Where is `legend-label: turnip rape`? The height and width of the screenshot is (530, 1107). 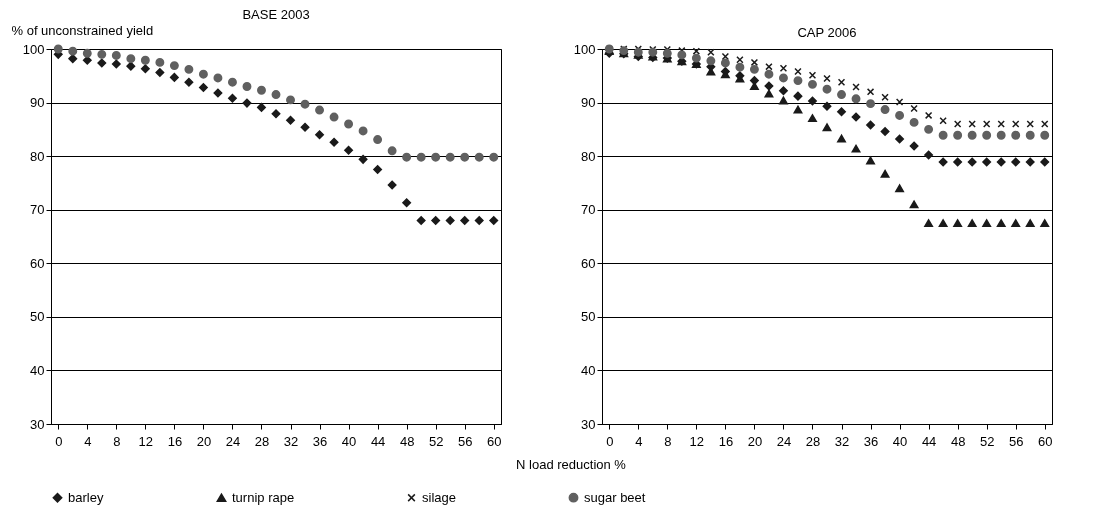
legend-label: turnip rape is located at coordinates (263, 497).